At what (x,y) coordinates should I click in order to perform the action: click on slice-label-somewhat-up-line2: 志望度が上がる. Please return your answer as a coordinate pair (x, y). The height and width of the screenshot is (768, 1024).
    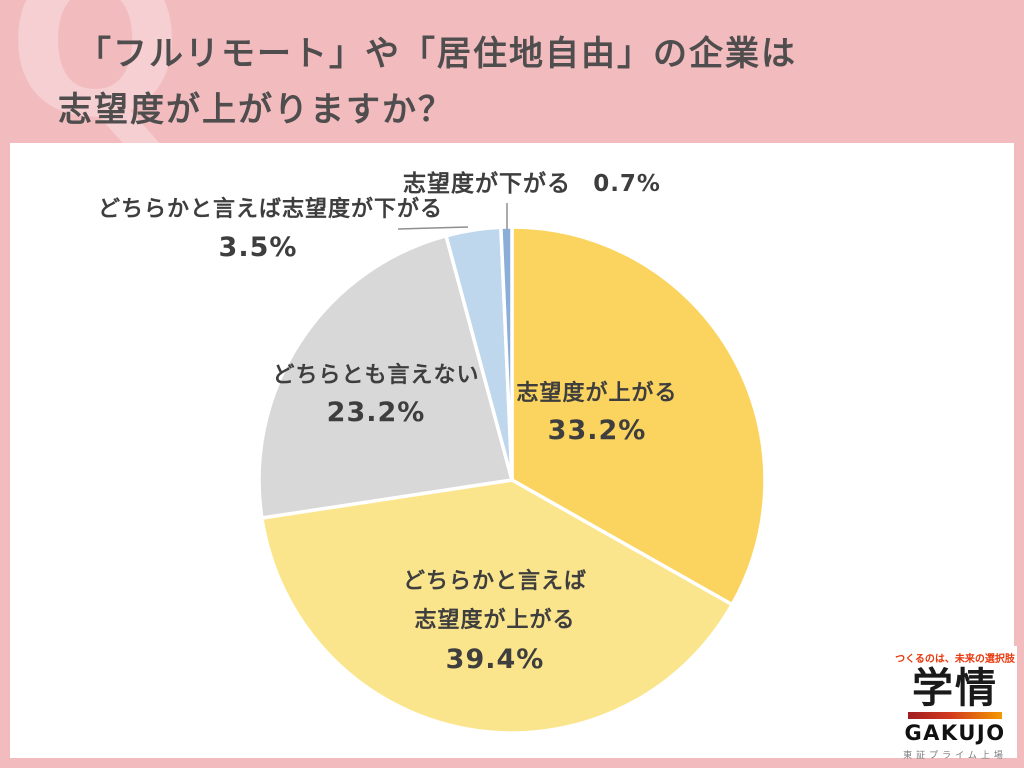
    Looking at the image, I should click on (495, 620).